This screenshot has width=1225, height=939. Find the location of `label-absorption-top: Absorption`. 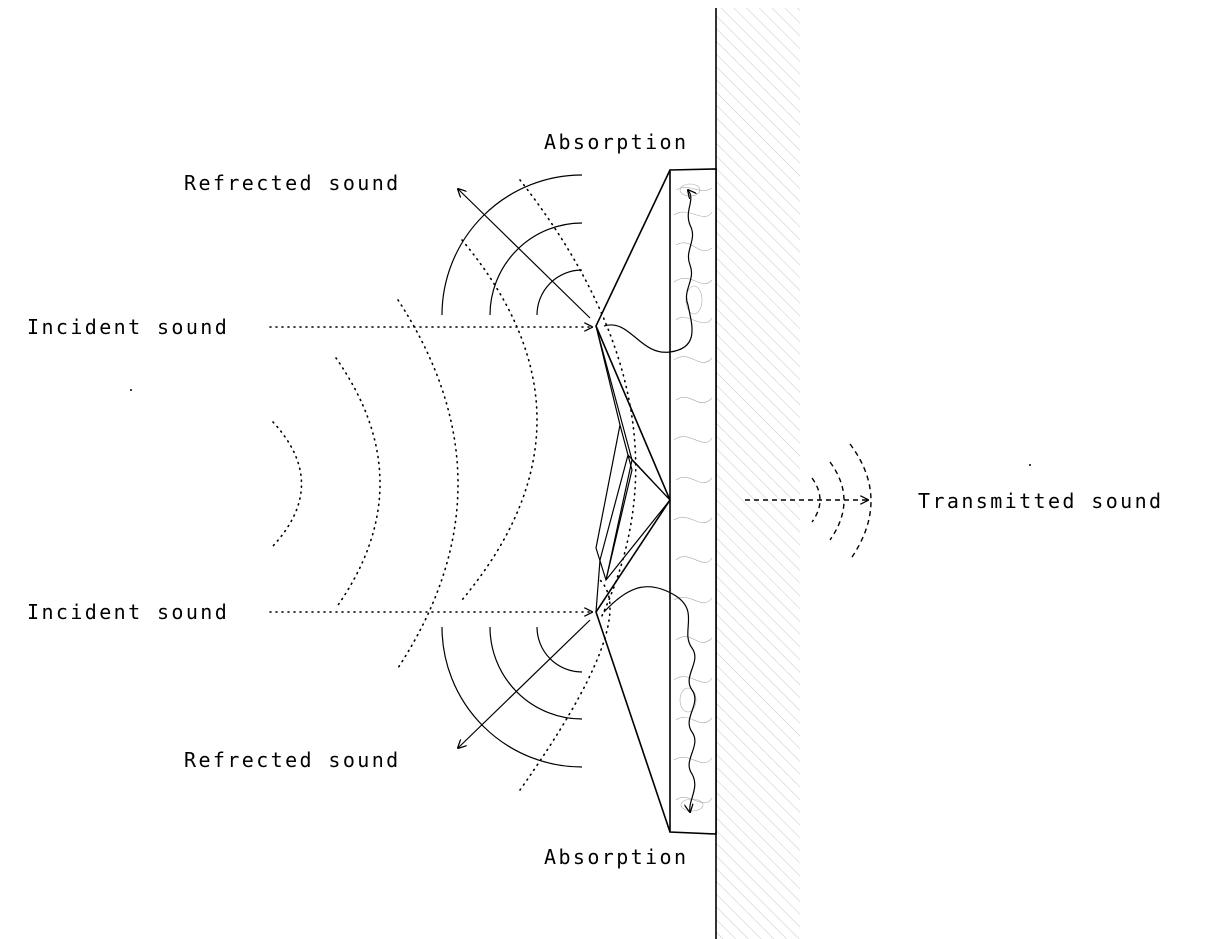

label-absorption-top: Absorption is located at coordinates (616, 142).